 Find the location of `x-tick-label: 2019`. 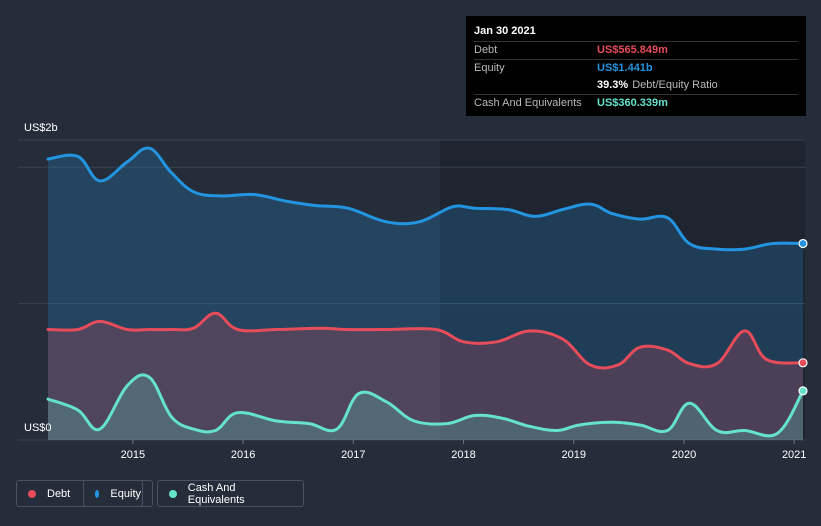

x-tick-label: 2019 is located at coordinates (574, 455).